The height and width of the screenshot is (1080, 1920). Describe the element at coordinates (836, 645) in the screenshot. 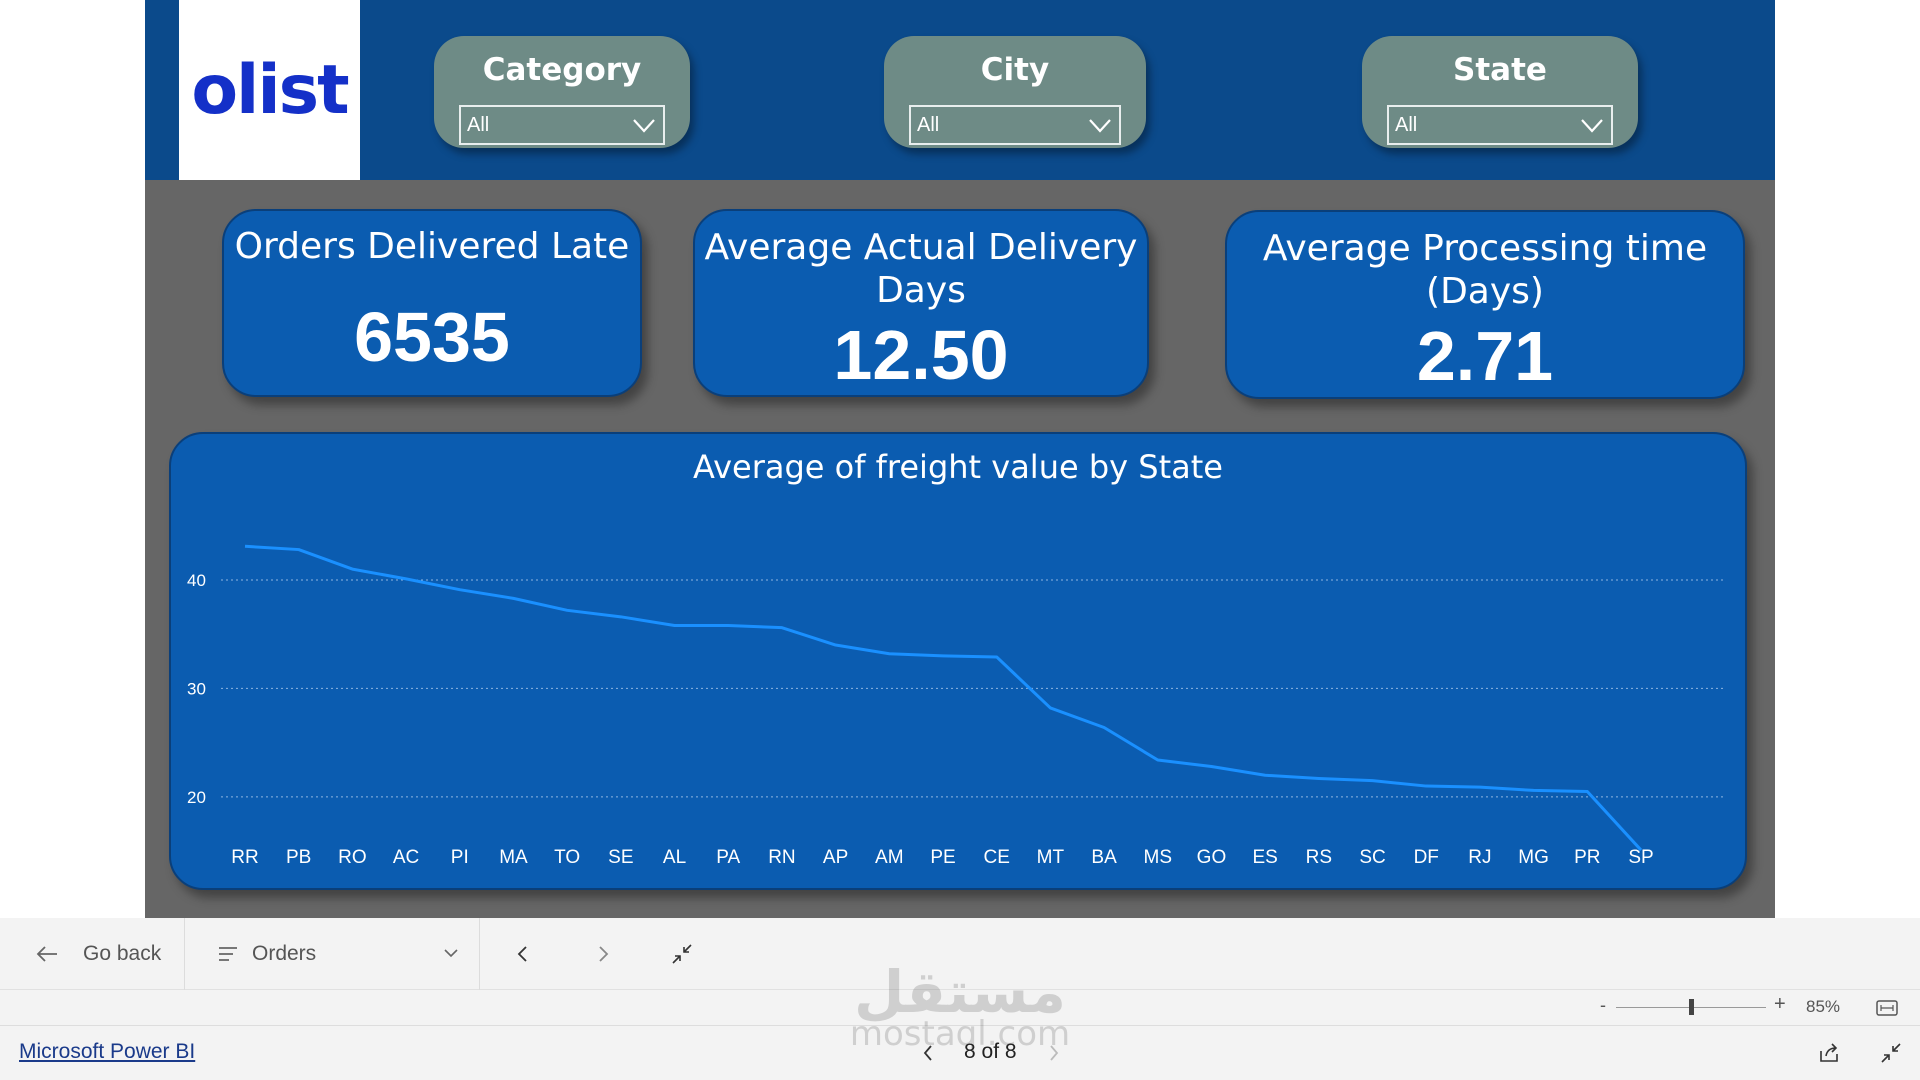

I see `data-point-ap` at that location.